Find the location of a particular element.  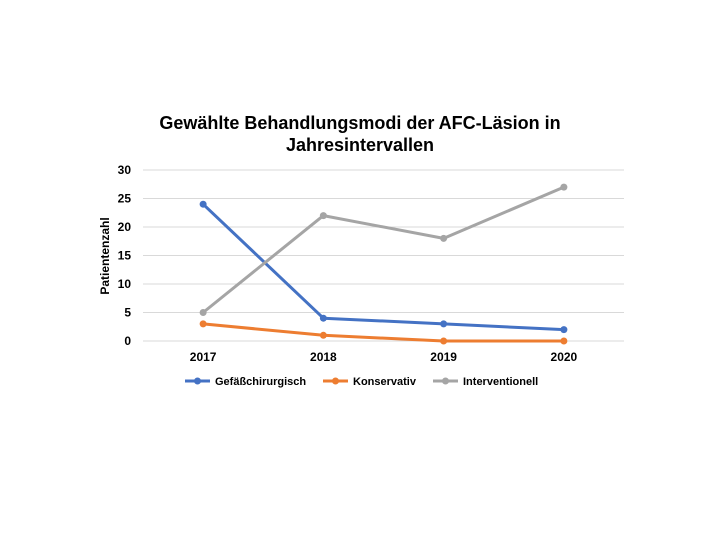

legend-label: Konservativ is located at coordinates (385, 382).